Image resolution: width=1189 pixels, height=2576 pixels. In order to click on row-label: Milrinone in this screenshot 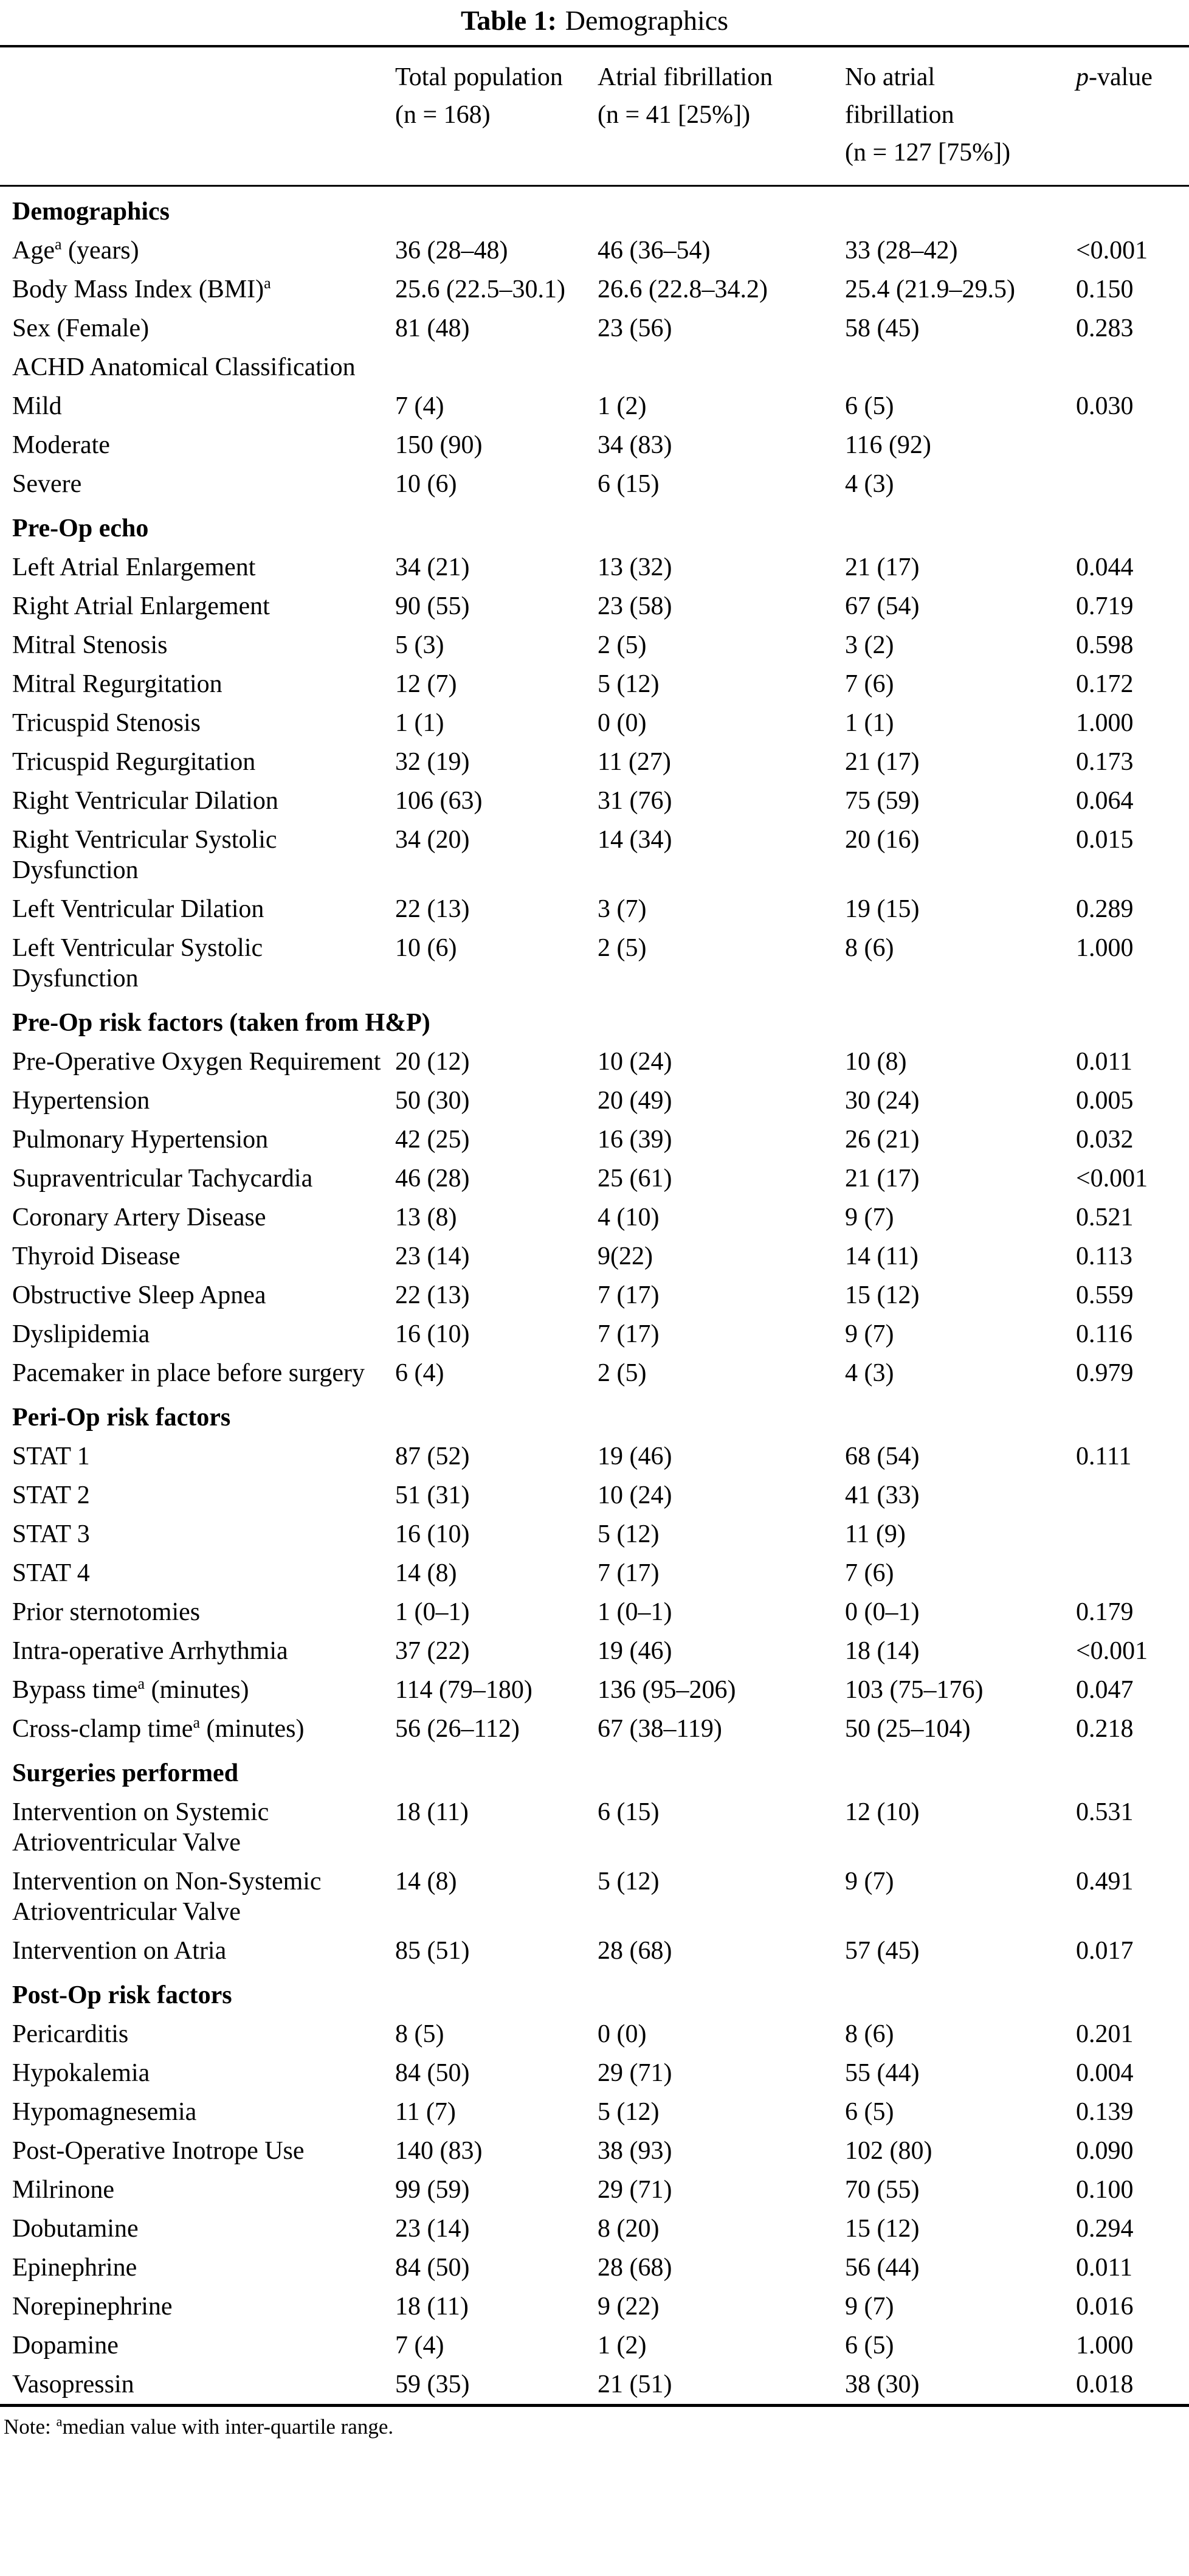, I will do `click(197, 2189)`.